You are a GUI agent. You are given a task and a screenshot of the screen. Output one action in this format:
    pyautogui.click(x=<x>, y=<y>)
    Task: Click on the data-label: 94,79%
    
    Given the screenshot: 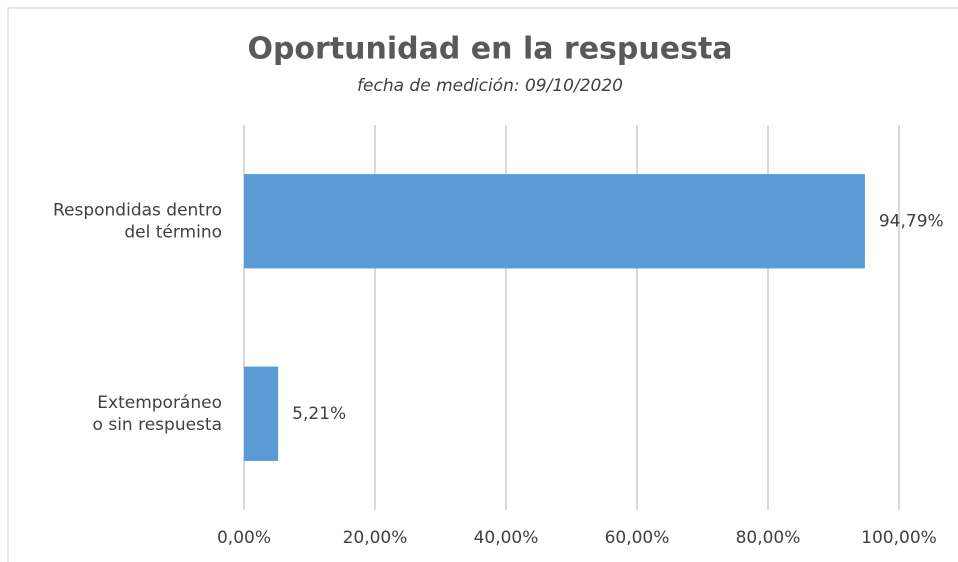 What is the action you would take?
    pyautogui.click(x=911, y=221)
    